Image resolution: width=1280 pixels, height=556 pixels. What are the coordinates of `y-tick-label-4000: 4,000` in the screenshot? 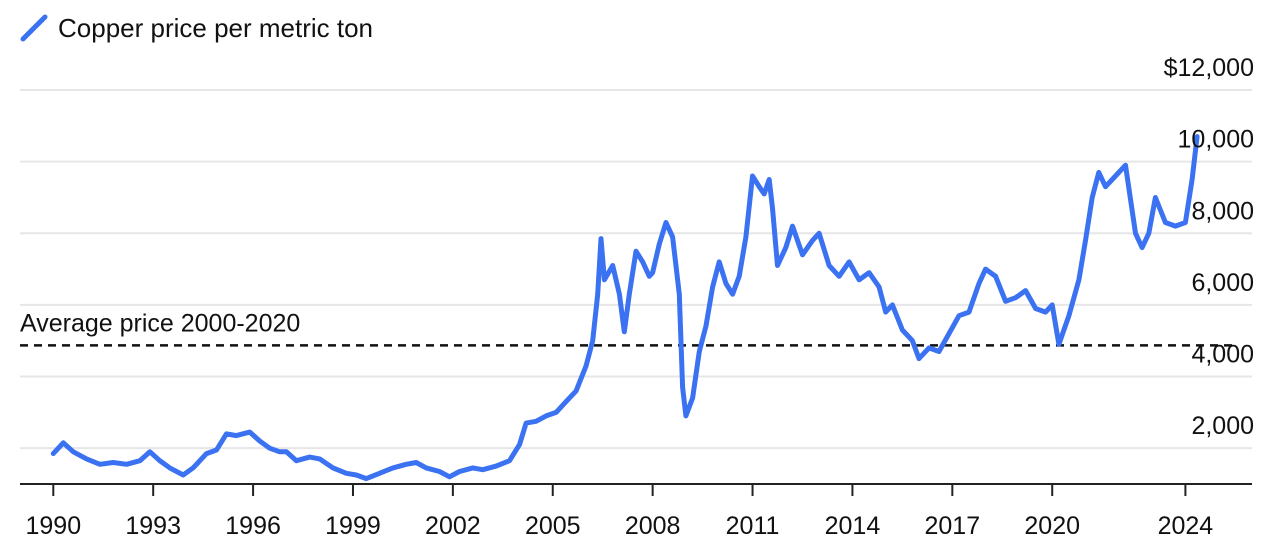 It's located at (1222, 355).